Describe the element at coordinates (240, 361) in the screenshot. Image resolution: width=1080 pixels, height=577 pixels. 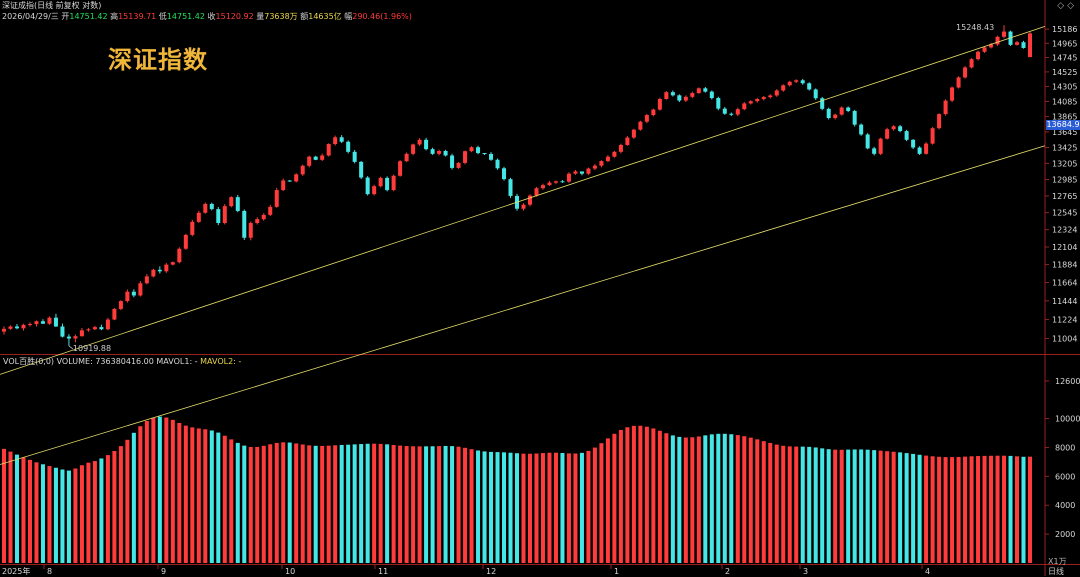
I see `mavol2-value: -` at that location.